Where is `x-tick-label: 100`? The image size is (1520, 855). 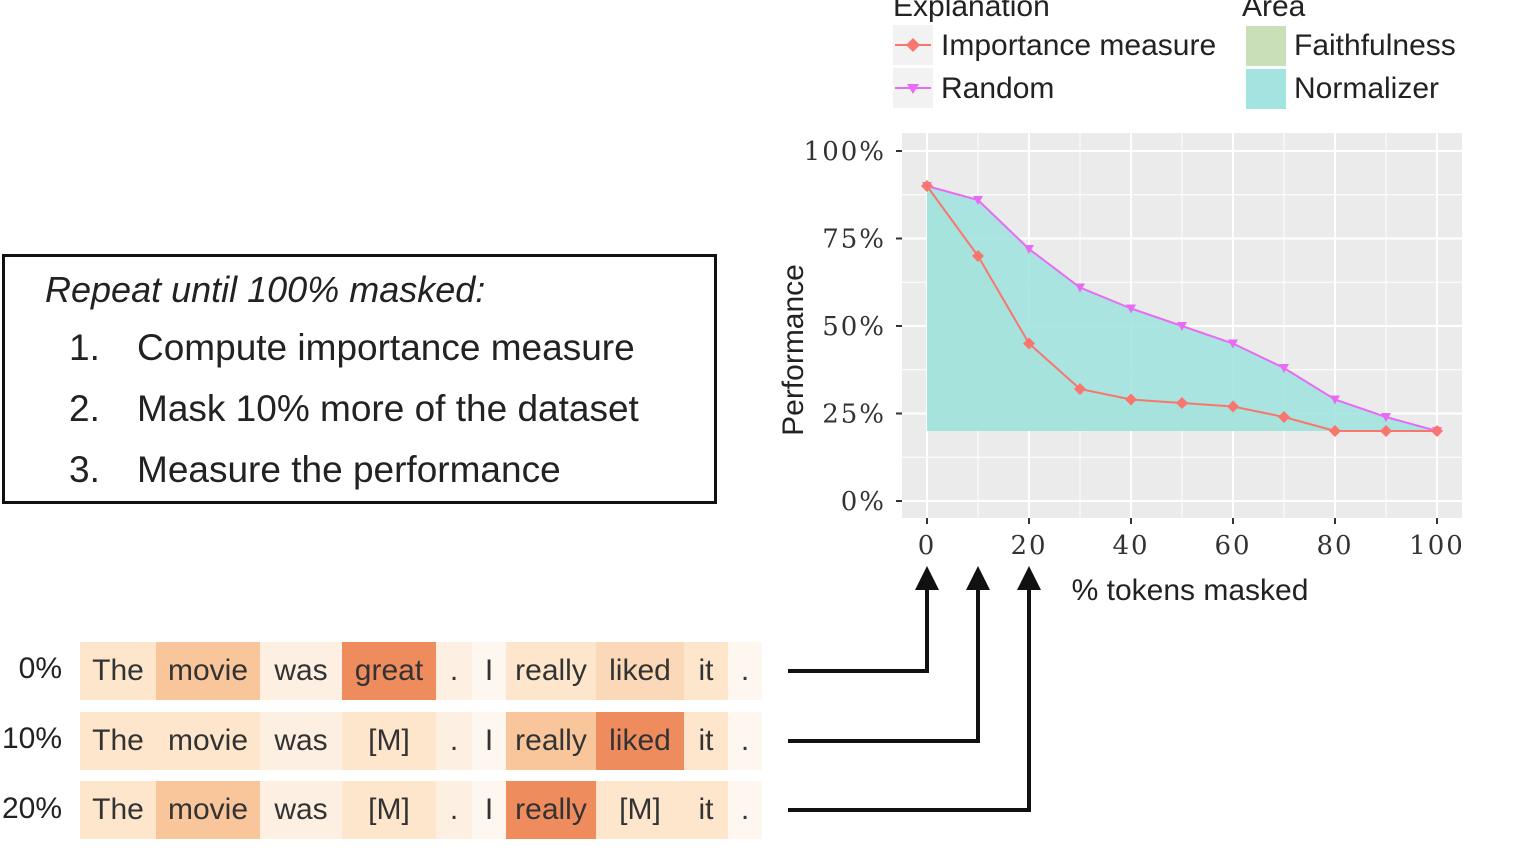 x-tick-label: 100 is located at coordinates (1437, 546).